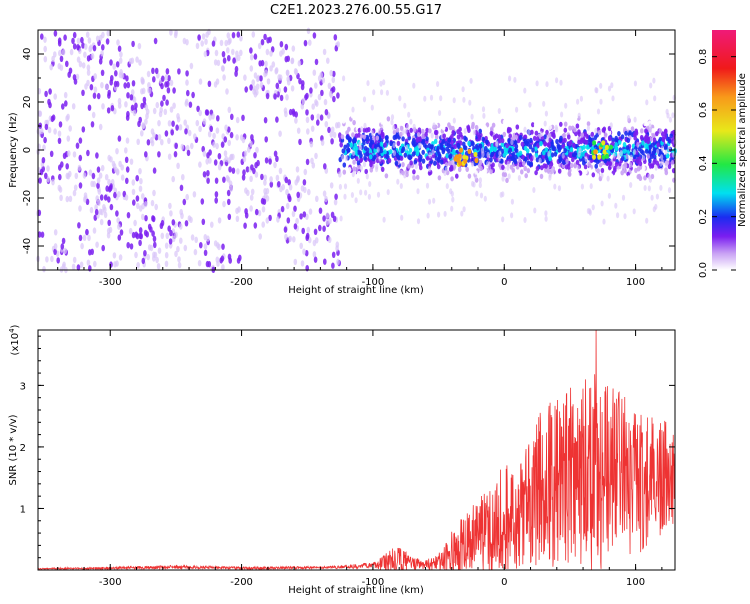  What do you see at coordinates (23, 448) in the screenshot?
I see `bottom-ytick-label: 2` at bounding box center [23, 448].